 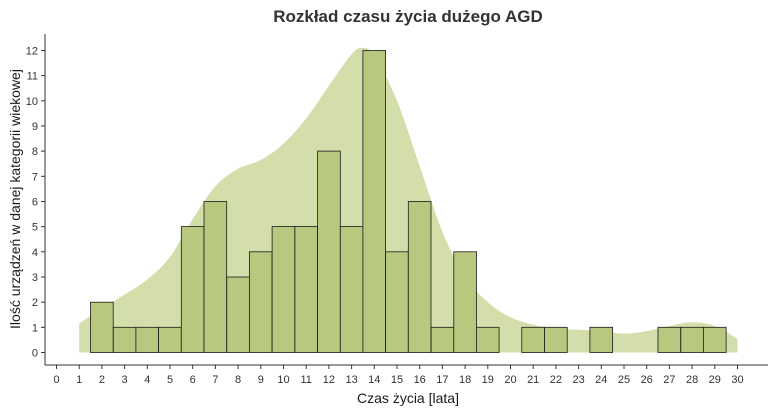 What do you see at coordinates (35, 202) in the screenshot?
I see `y-tick-label: 6` at bounding box center [35, 202].